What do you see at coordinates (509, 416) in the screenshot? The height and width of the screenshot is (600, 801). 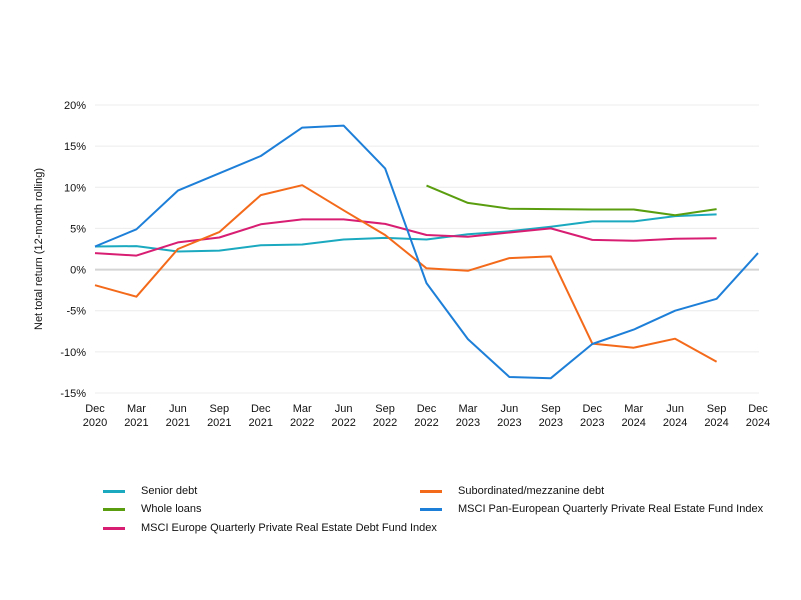 I see `x-tick-label: Jun 2023` at bounding box center [509, 416].